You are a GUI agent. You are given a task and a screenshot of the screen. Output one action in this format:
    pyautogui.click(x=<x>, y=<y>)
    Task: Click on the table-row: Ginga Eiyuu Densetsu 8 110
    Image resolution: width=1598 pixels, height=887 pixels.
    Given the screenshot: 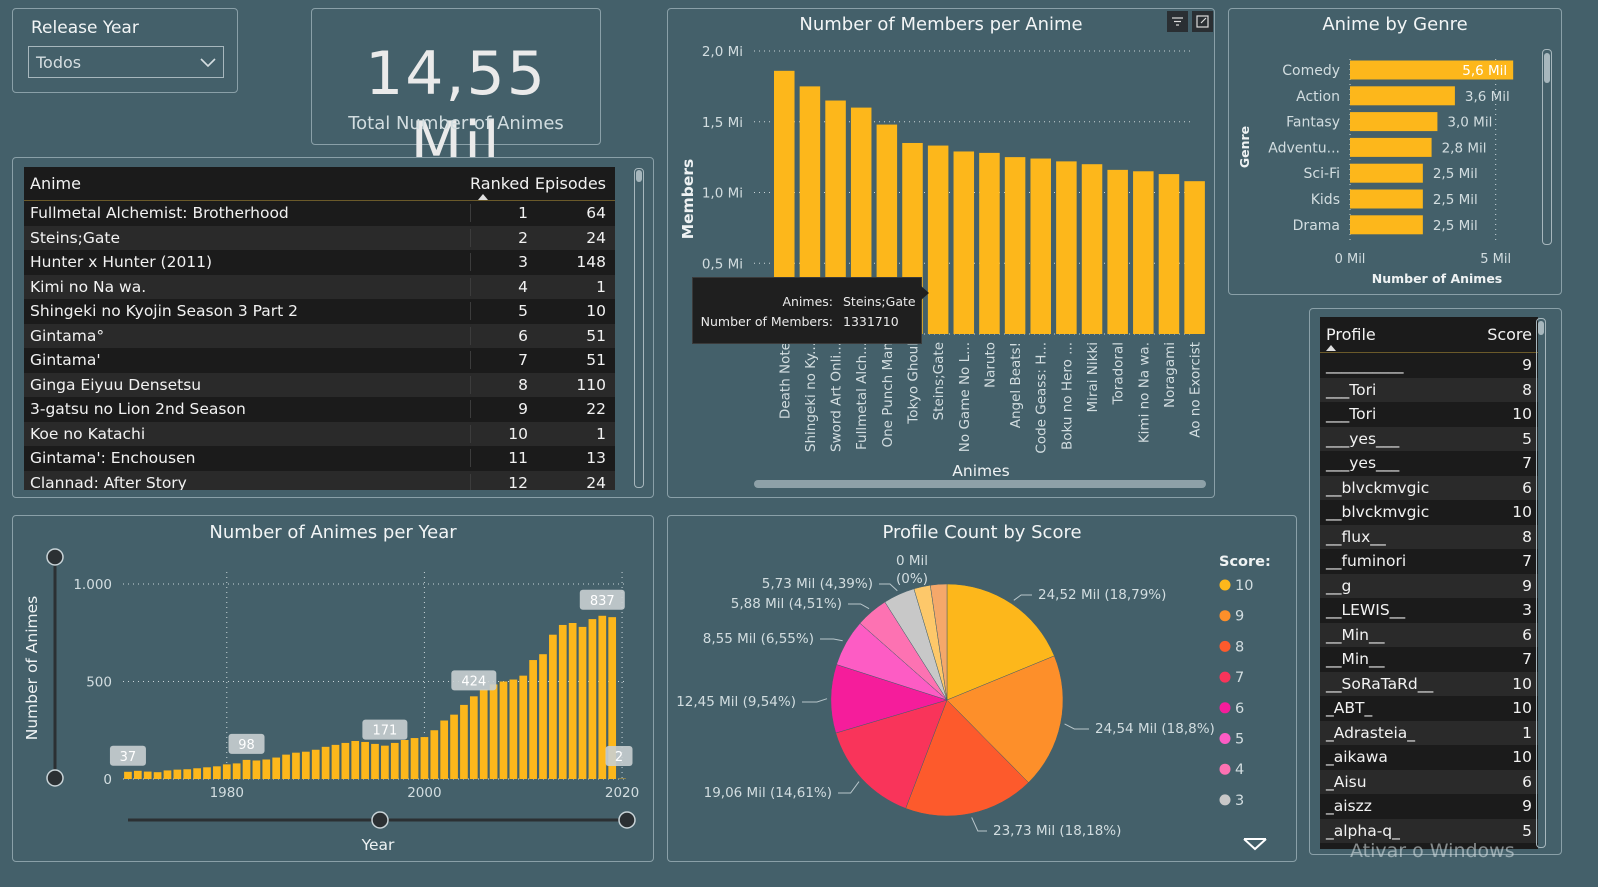 What is the action you would take?
    pyautogui.click(x=319, y=384)
    